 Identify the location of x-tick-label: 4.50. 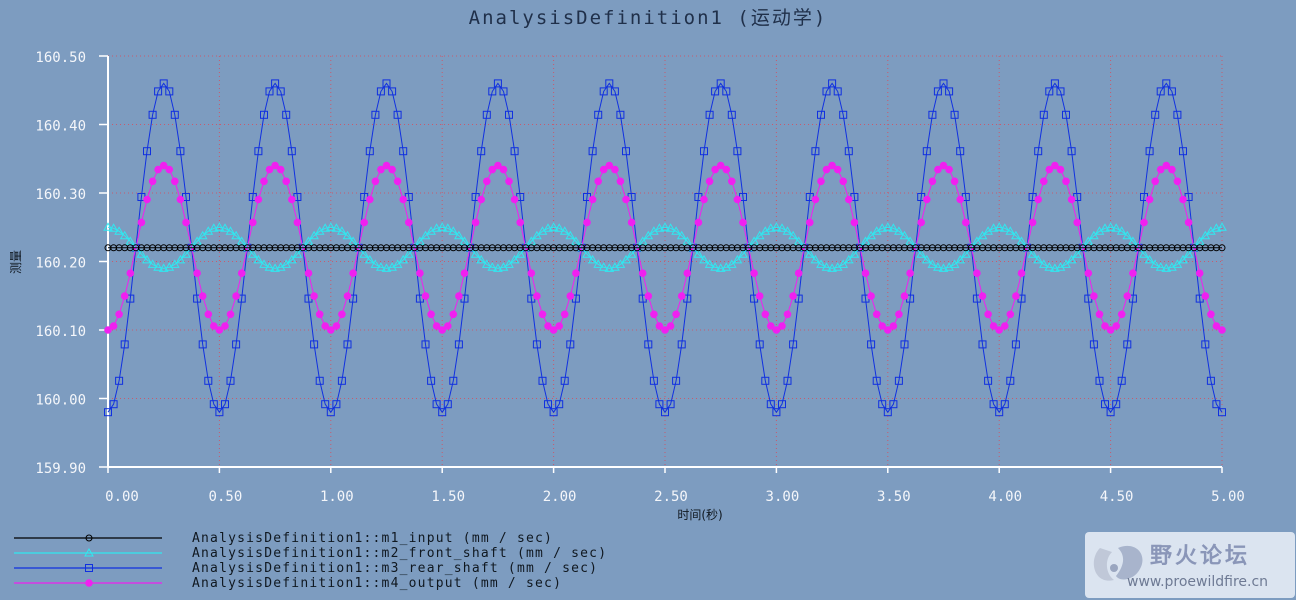
(1117, 497).